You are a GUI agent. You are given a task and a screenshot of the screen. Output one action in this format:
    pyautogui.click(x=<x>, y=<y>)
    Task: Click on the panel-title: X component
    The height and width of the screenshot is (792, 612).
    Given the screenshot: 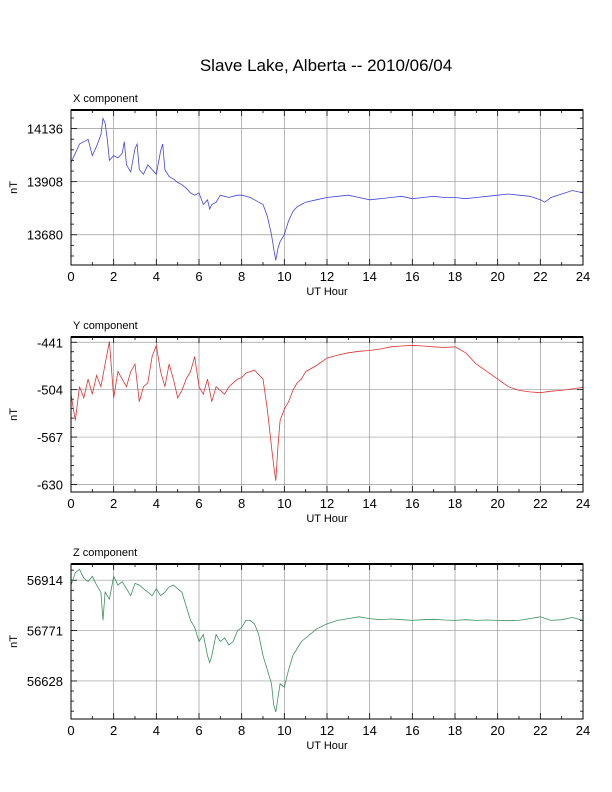 What is the action you would take?
    pyautogui.click(x=105, y=99)
    